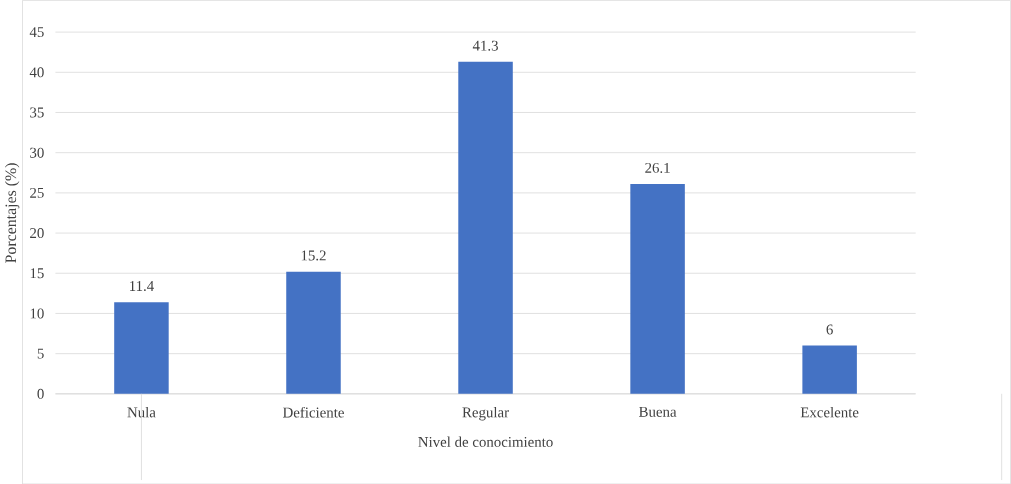  I want to click on y-axis-title: Porcentajes (%), so click(12, 213).